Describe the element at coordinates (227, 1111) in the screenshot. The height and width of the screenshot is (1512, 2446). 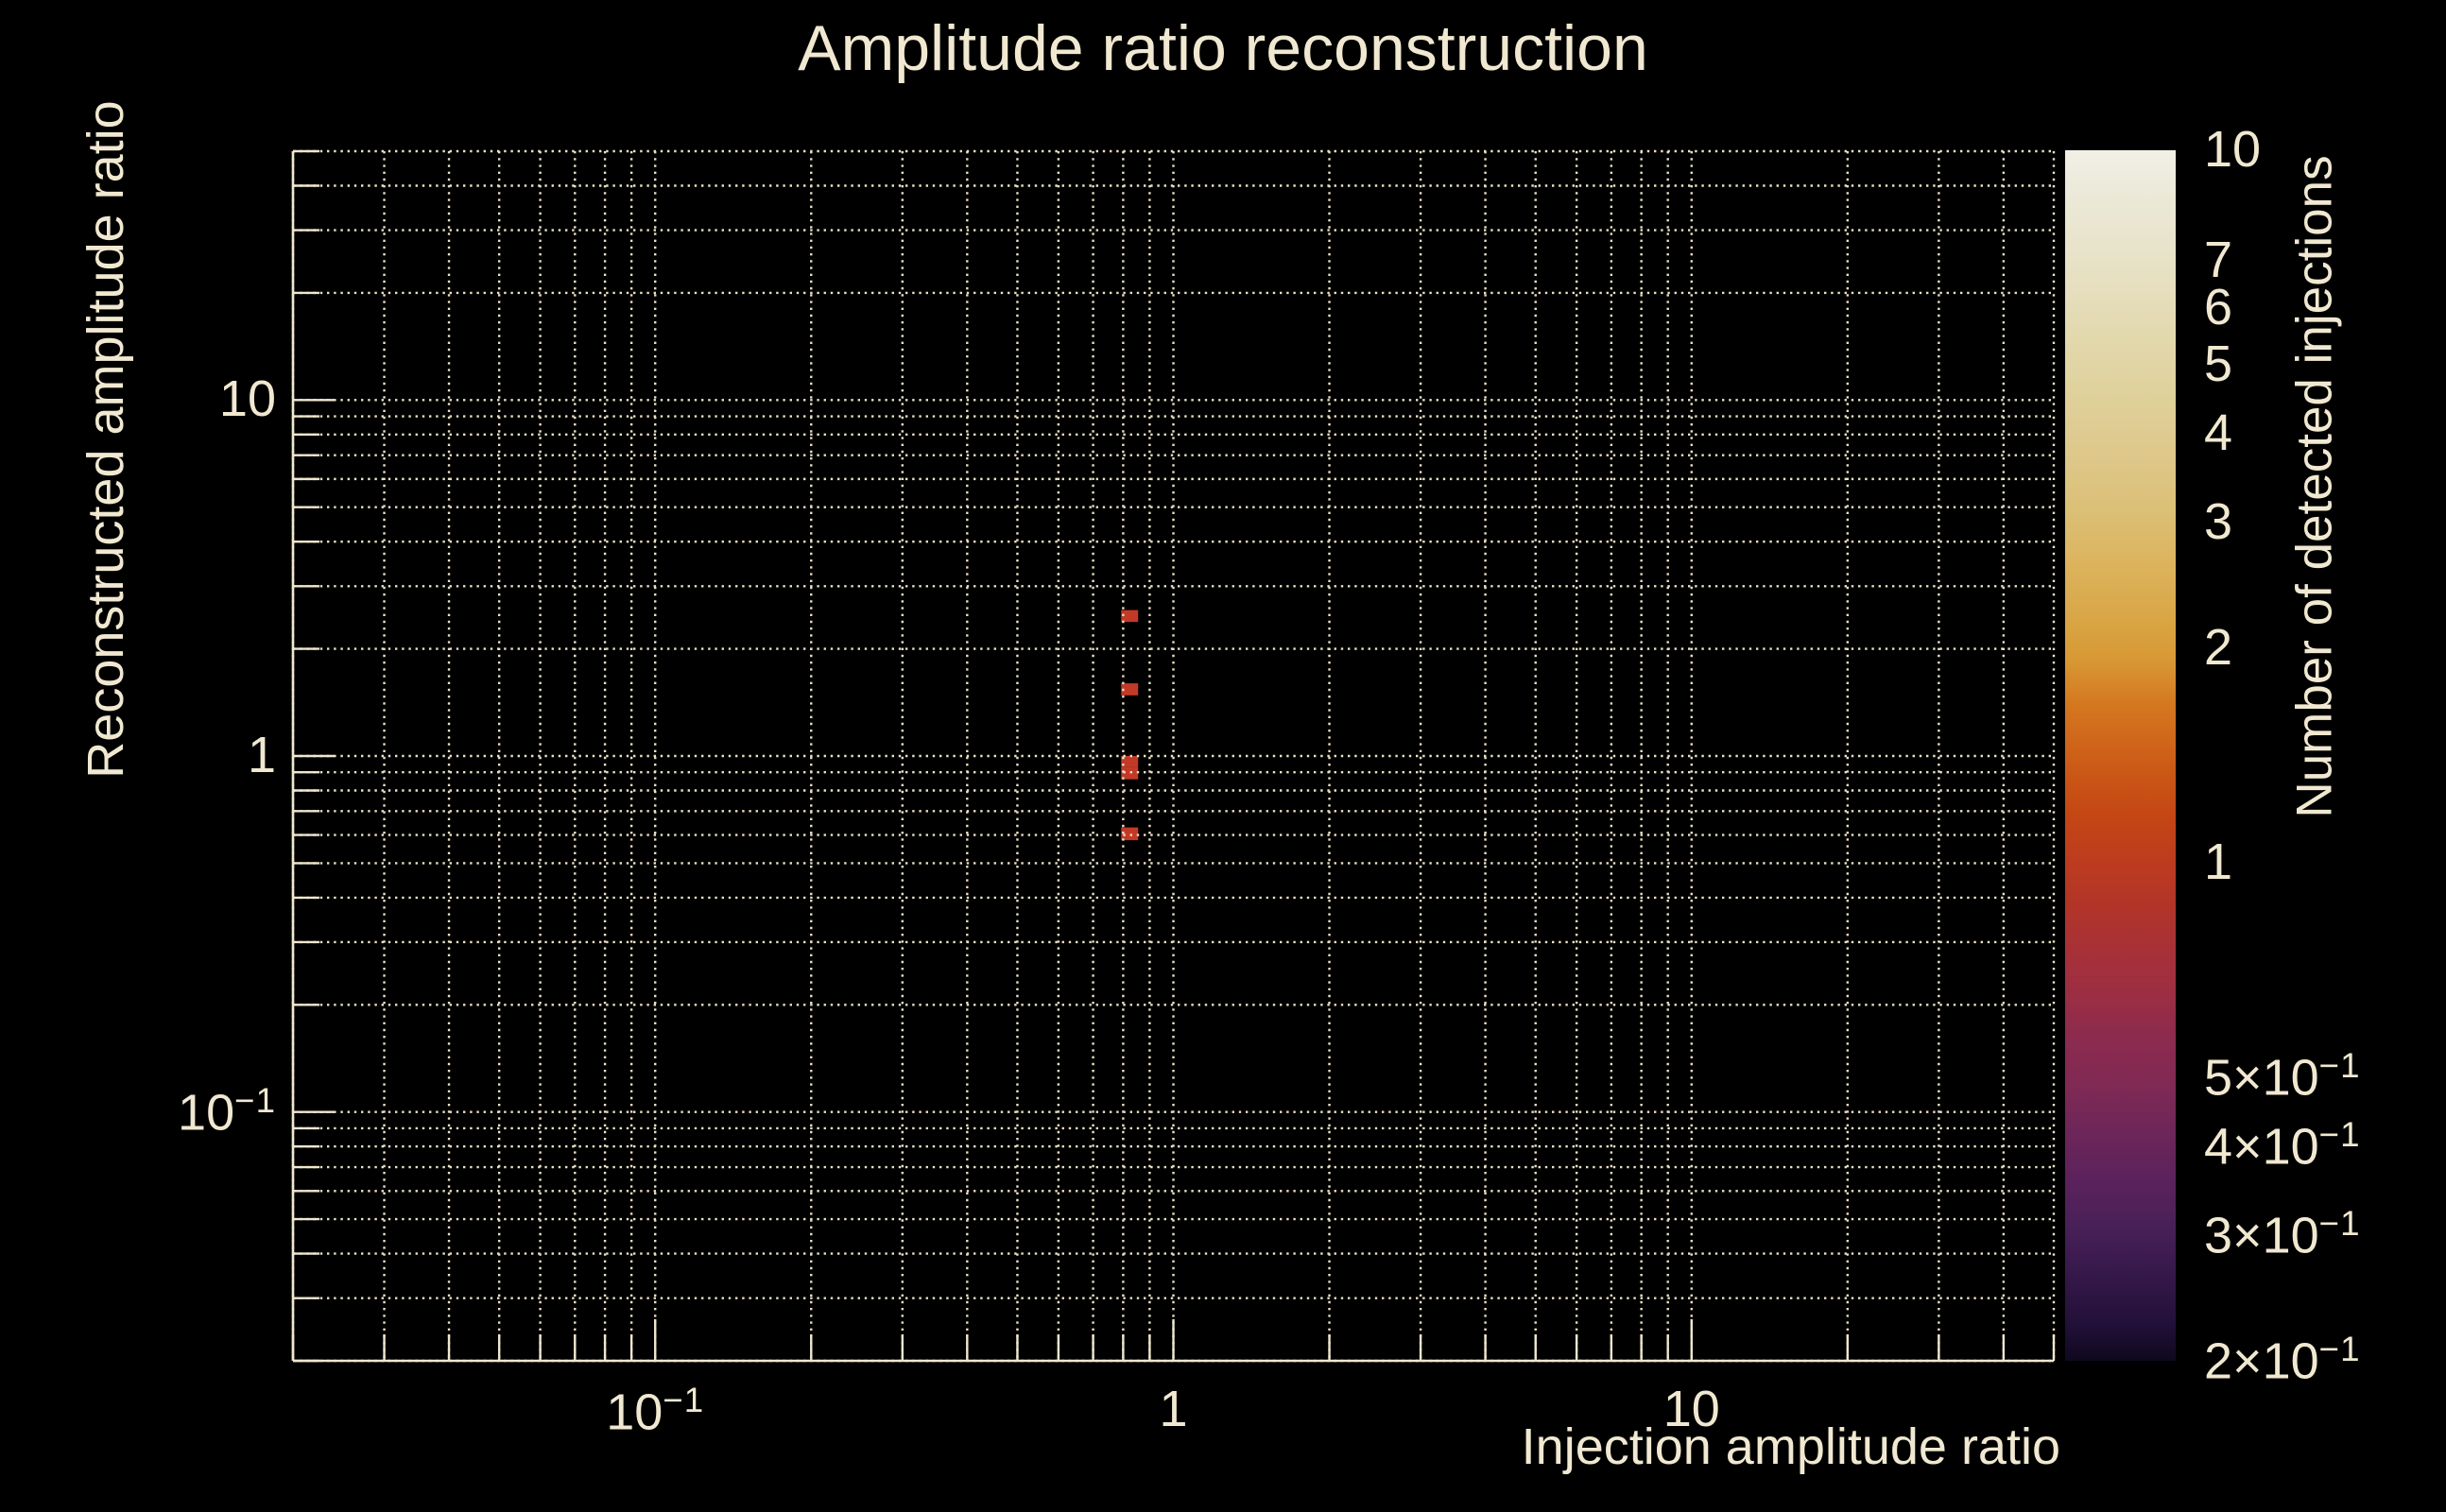
I see `y-tick-label: 10−1` at that location.